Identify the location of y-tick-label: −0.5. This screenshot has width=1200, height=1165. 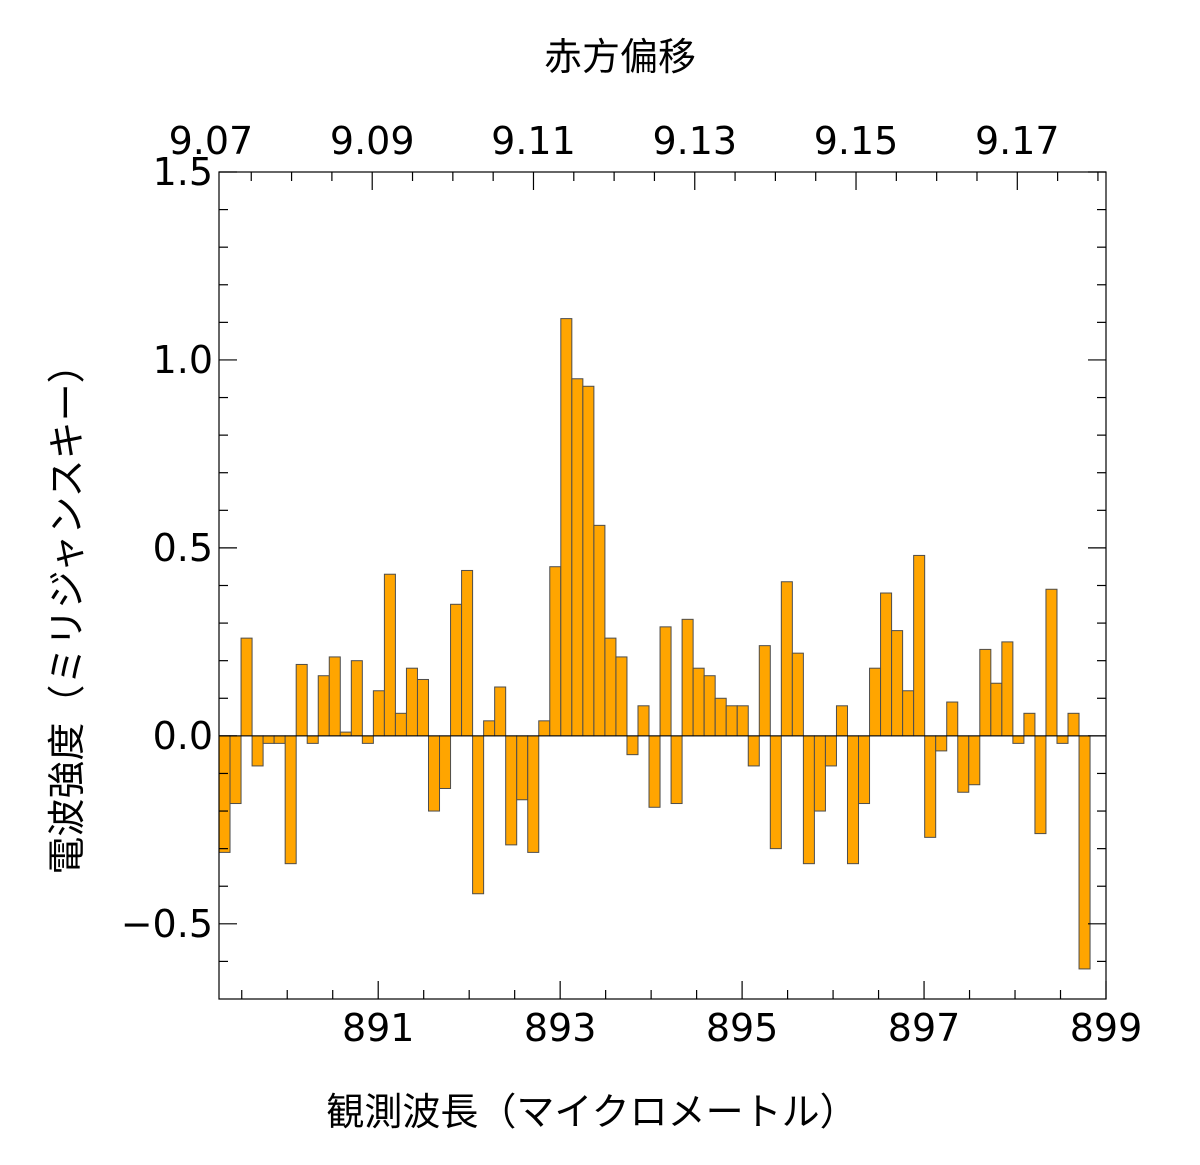
(167, 924).